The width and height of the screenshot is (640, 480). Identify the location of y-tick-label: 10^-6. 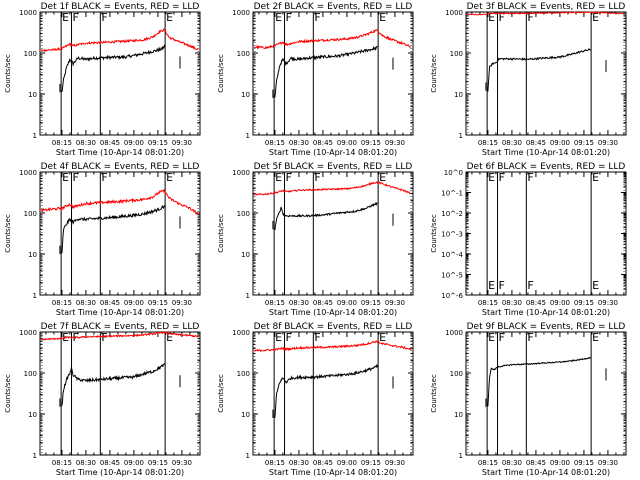
(452, 296).